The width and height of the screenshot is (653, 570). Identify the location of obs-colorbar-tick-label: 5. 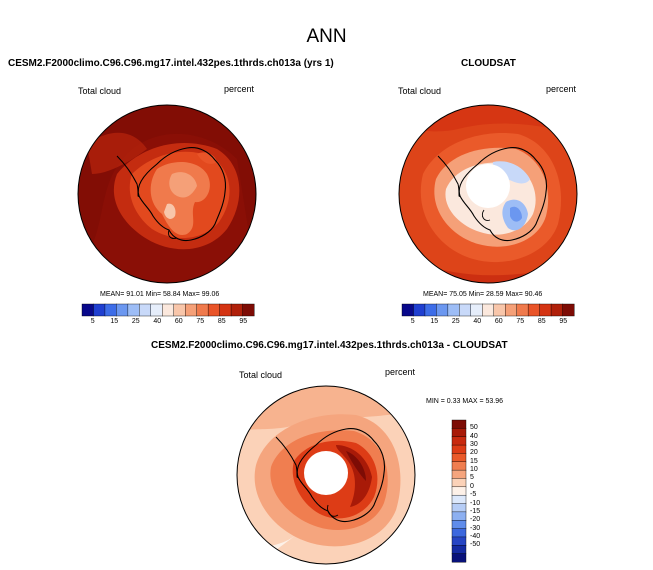
(412, 321).